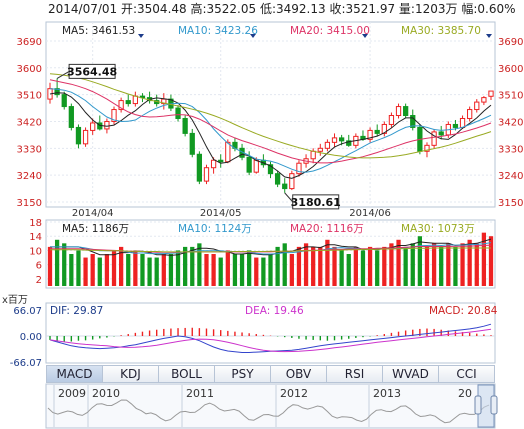  What do you see at coordinates (187, 374) in the screenshot?
I see `tab-boll: BOLL` at bounding box center [187, 374].